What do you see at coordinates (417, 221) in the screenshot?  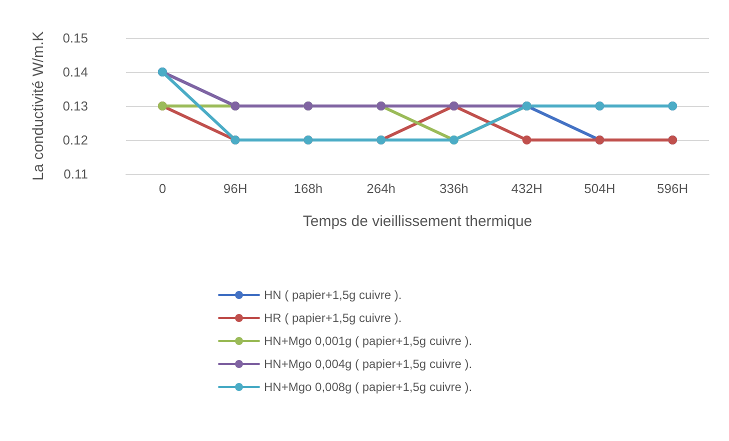 I see `x-axis-title: Temps de vieillissement thermique` at bounding box center [417, 221].